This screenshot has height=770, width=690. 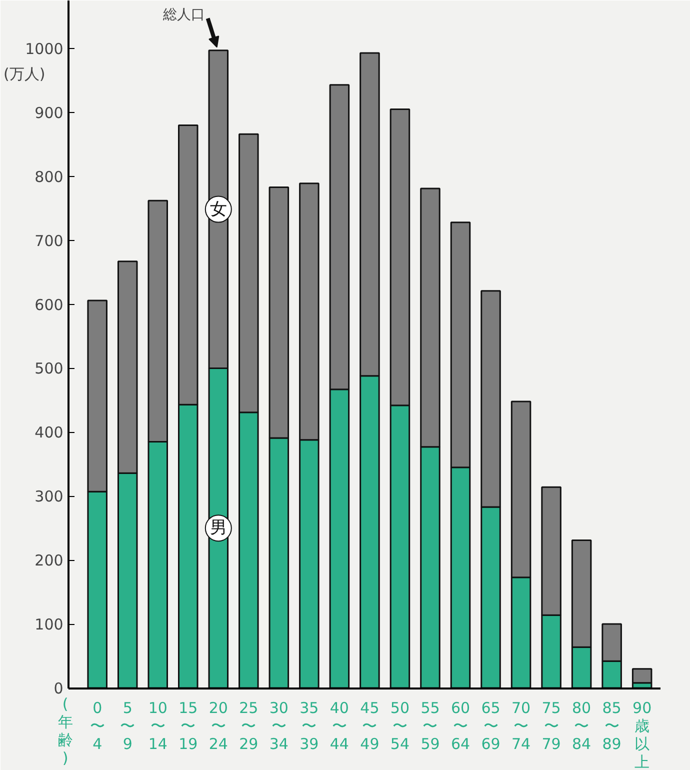 What do you see at coordinates (65, 730) in the screenshot?
I see `x-axis-title: (年齢)` at bounding box center [65, 730].